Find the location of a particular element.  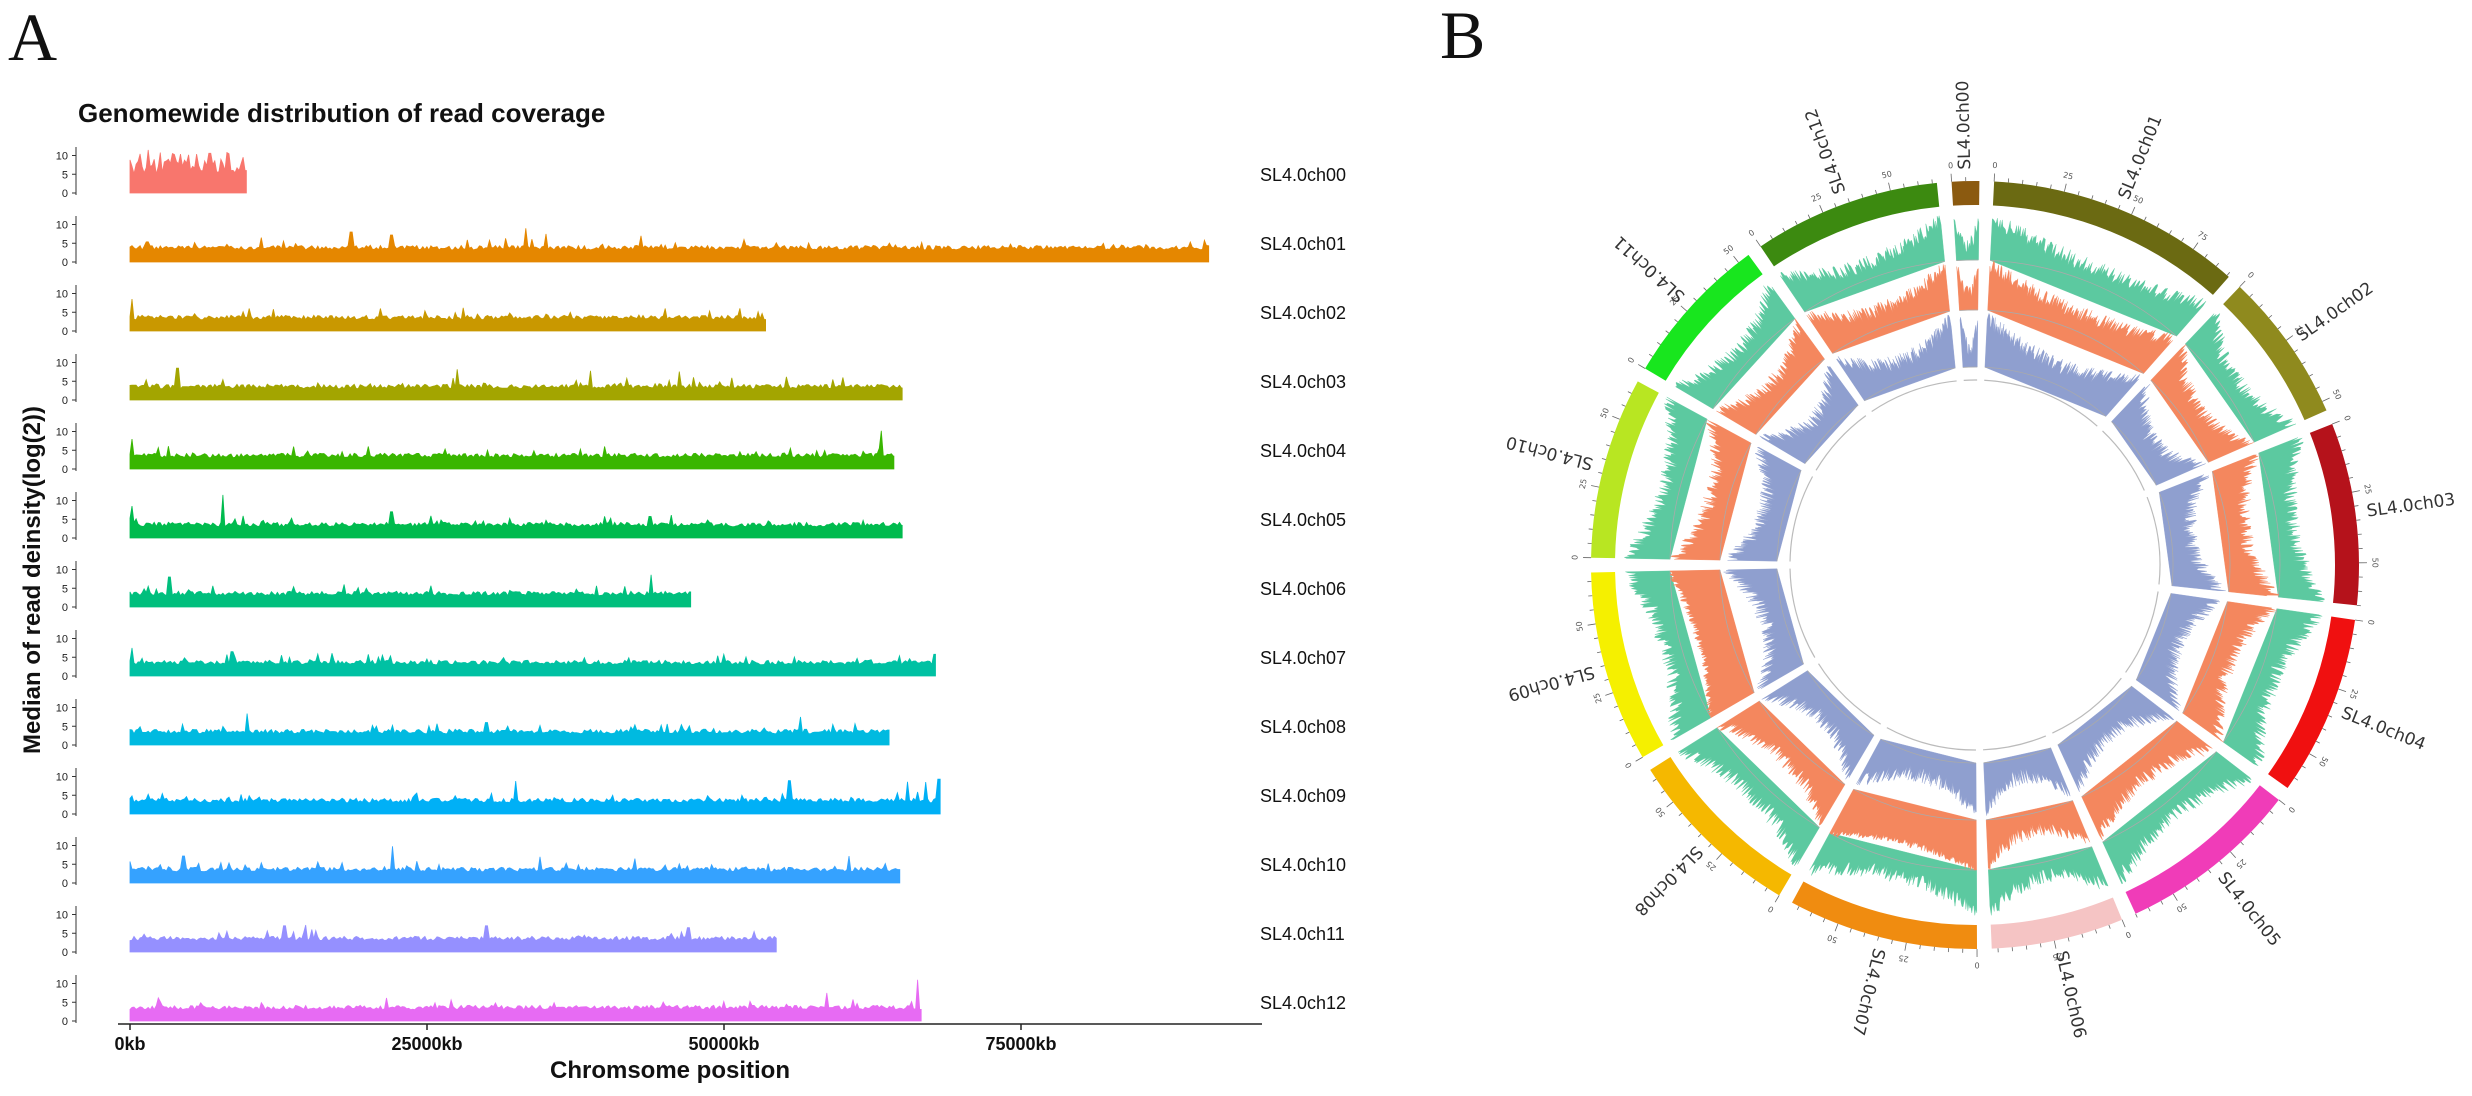

chromosome-label: SL4.0ch10 is located at coordinates (1303, 865).